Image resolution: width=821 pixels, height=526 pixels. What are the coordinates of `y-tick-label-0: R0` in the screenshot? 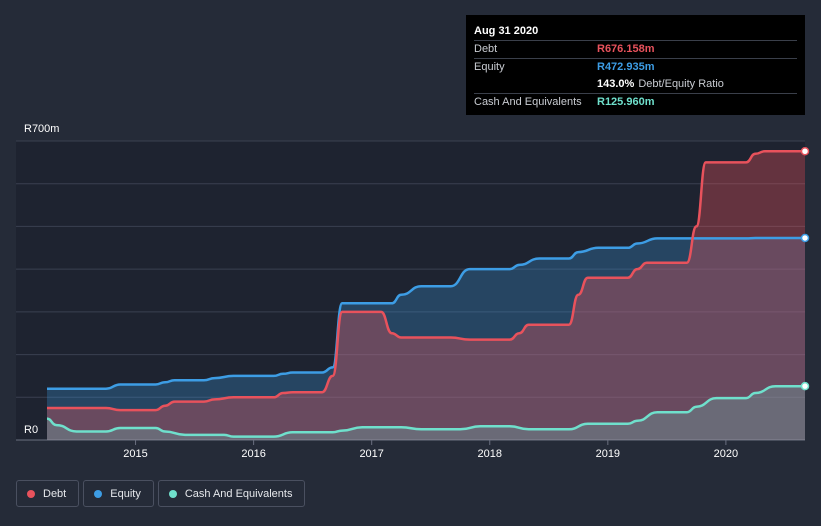 It's located at (31, 430).